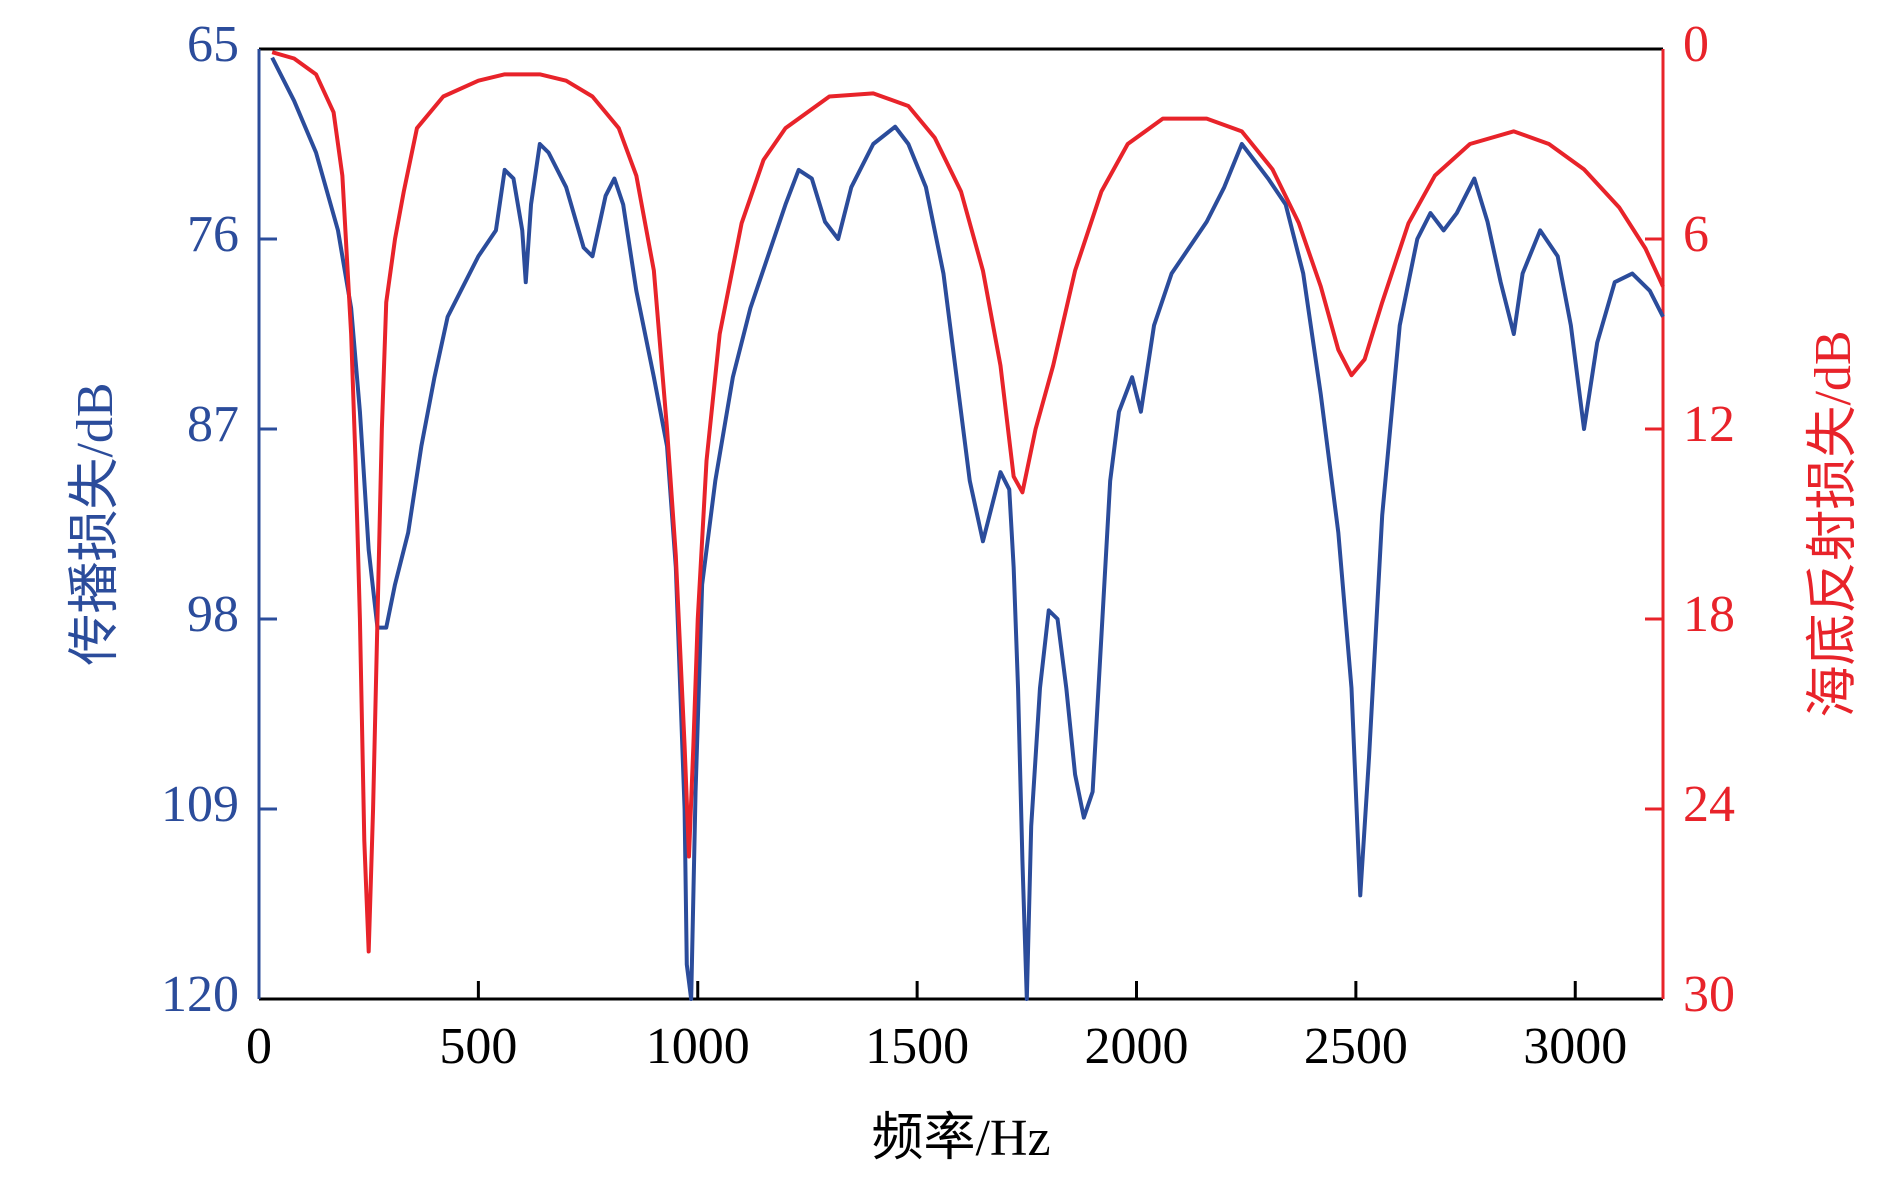 Image resolution: width=1890 pixels, height=1187 pixels. Describe the element at coordinates (1356, 1046) in the screenshot. I see `x-tick-label: 2500` at that location.